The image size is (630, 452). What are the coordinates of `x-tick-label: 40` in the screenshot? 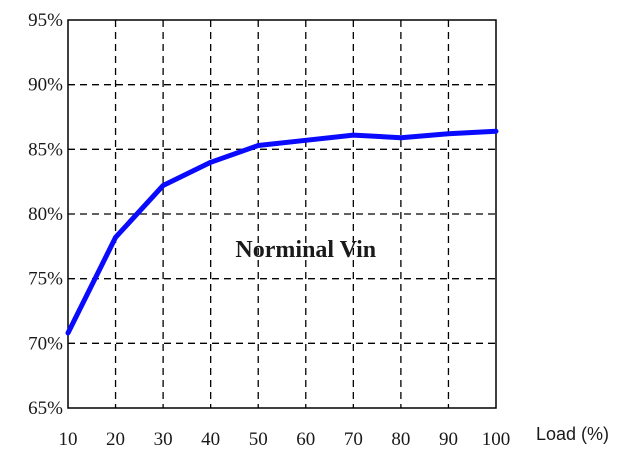 It's located at (210, 439).